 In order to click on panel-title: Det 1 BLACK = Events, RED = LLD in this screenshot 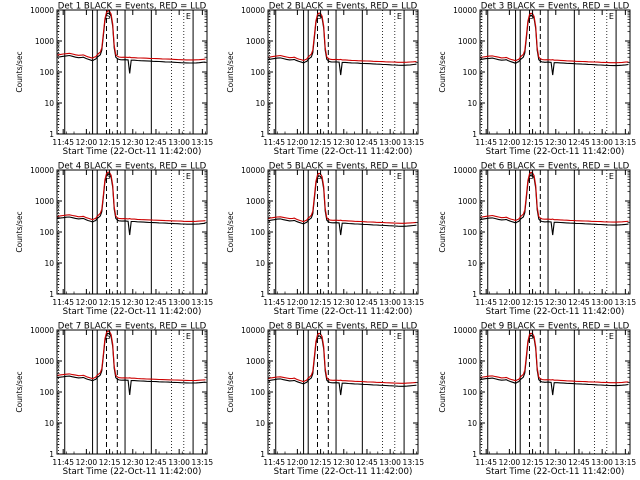, I will do `click(132, 7)`.